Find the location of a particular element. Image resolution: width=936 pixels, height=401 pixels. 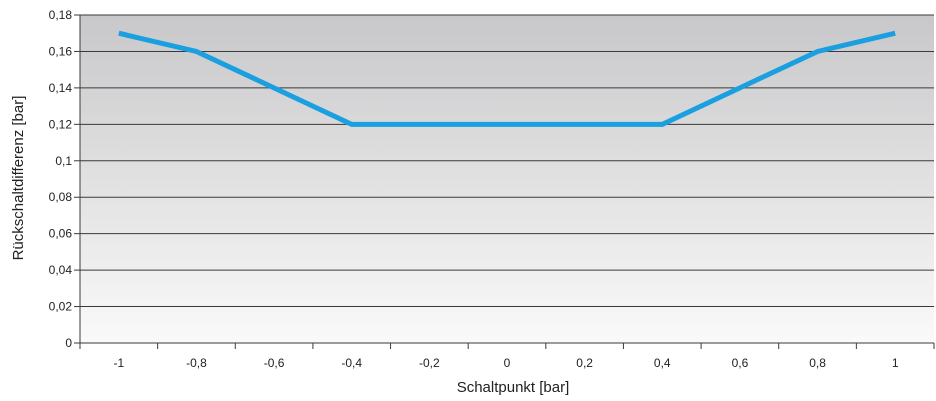

x-tick-label: 1 is located at coordinates (895, 363).